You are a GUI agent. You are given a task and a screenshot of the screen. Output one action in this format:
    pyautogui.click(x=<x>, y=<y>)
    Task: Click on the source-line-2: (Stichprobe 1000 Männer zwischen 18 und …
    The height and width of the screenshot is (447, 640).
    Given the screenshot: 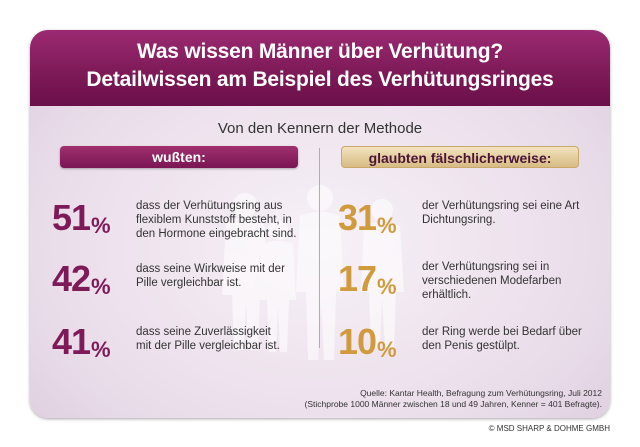 What is the action you would take?
    pyautogui.click(x=453, y=404)
    